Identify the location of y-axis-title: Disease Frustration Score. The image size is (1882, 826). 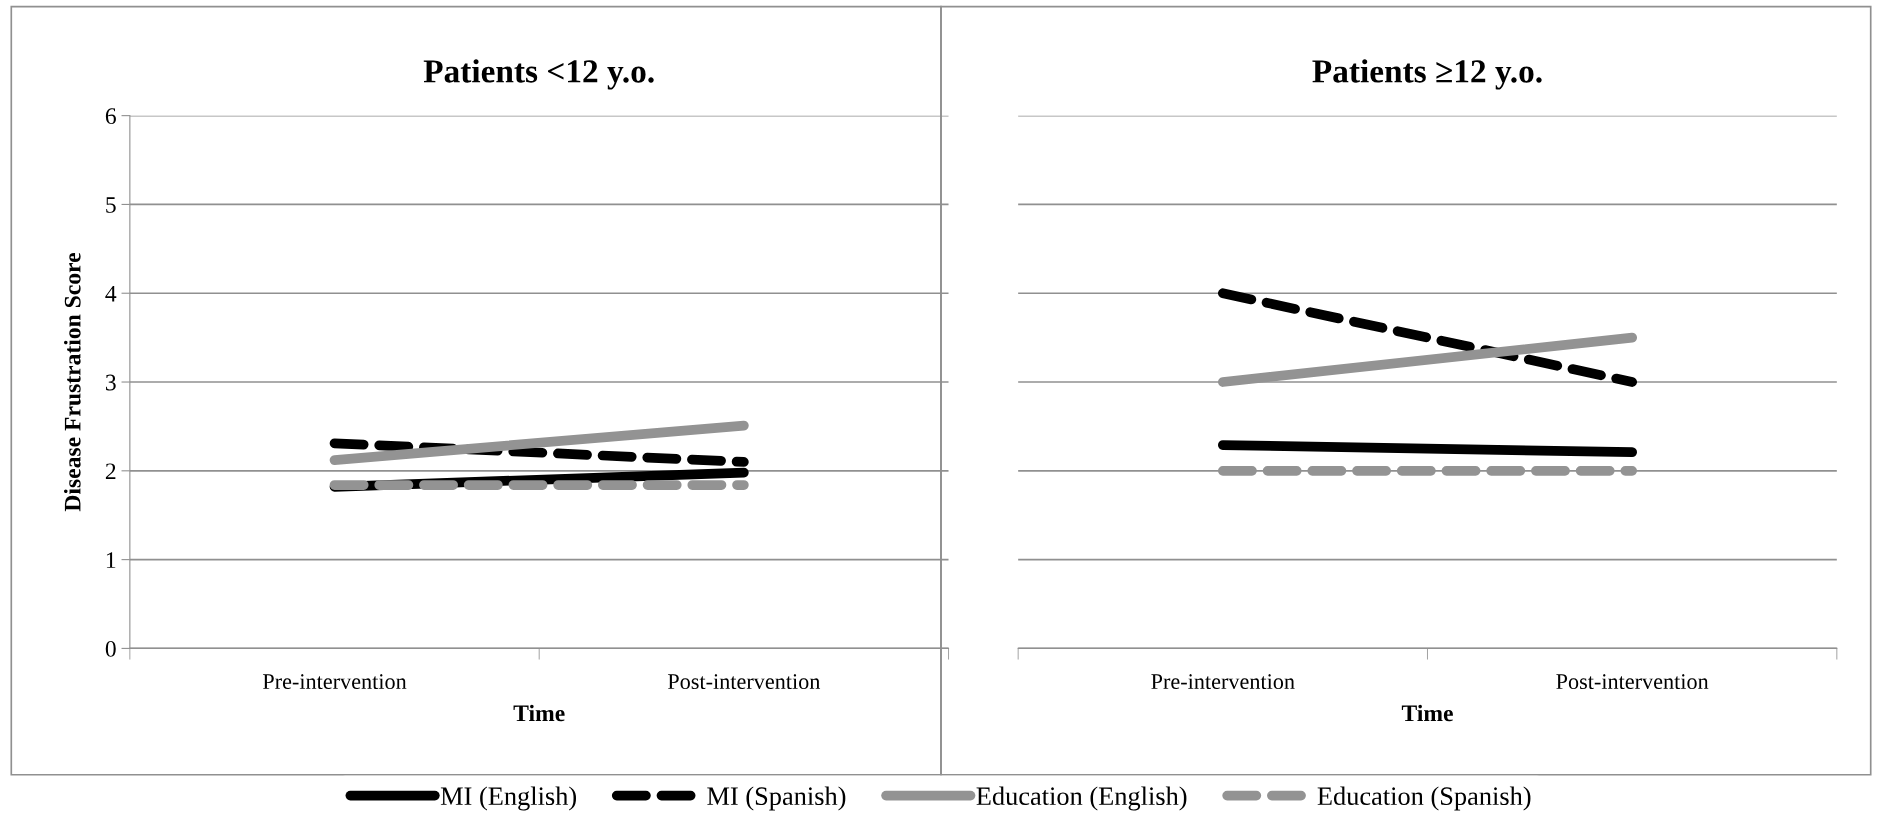
(72, 382).